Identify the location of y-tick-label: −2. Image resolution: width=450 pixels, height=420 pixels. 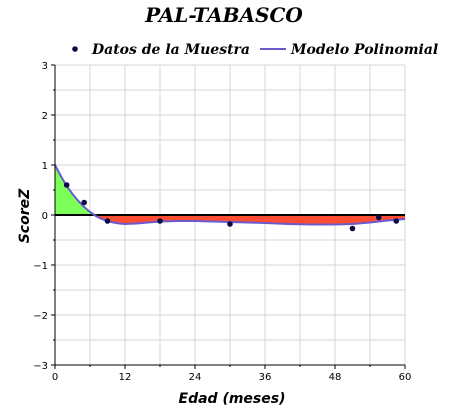
(40, 316).